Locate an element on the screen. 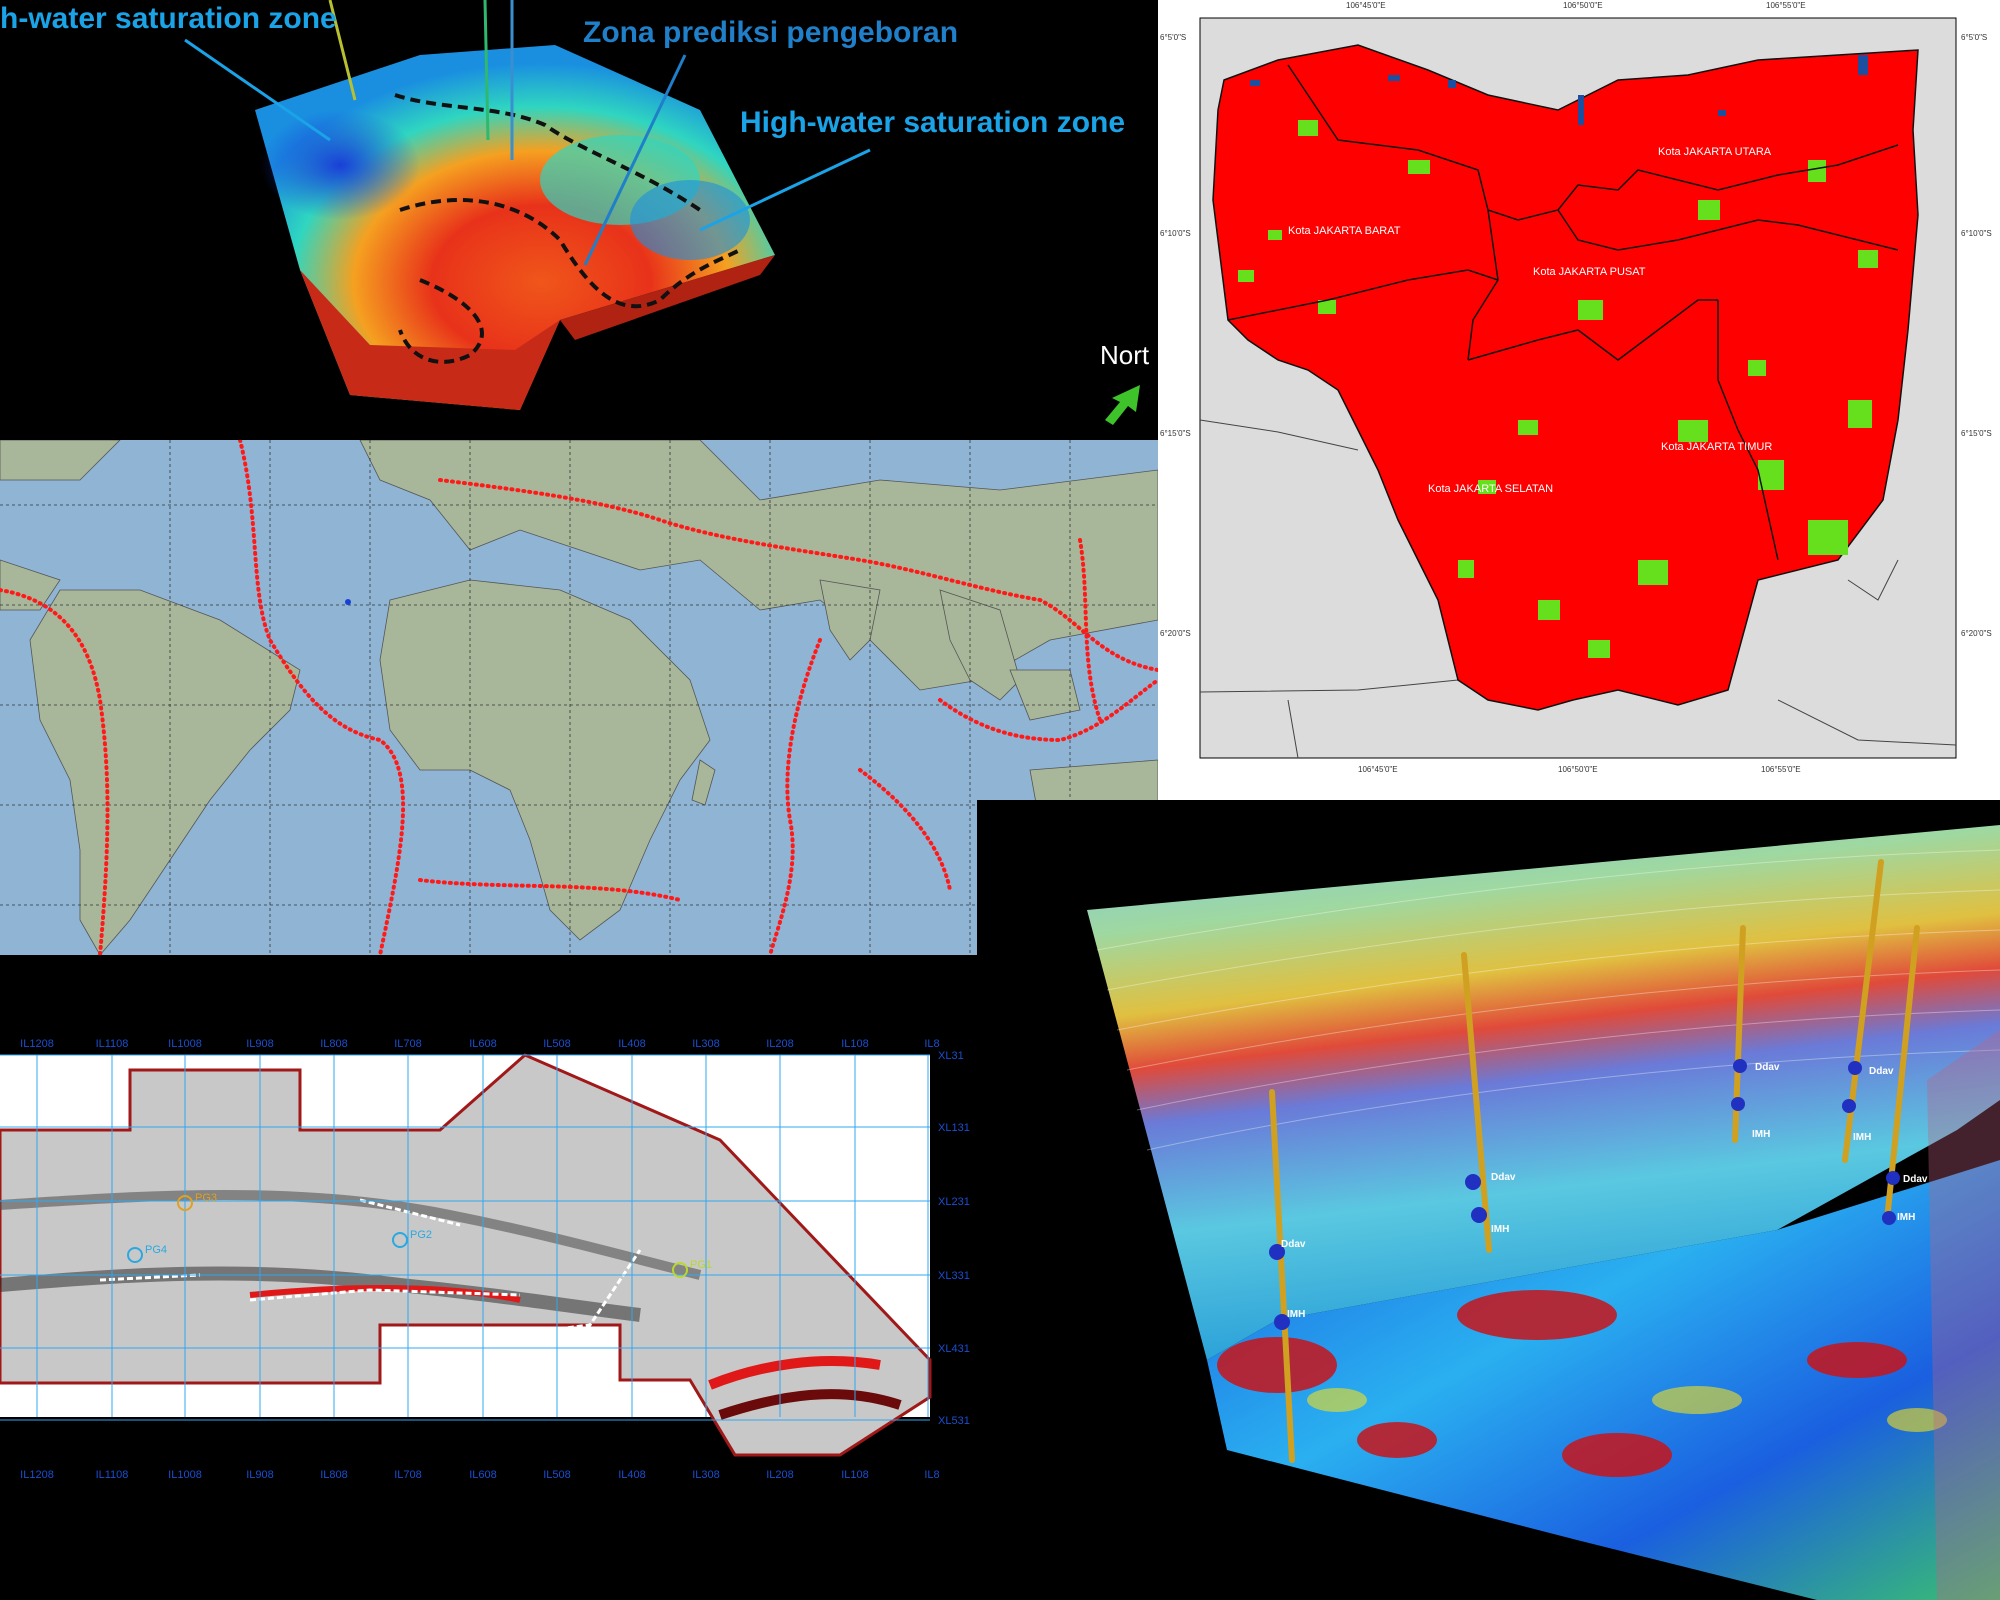 The width and height of the screenshot is (2000, 1600). left-coord: 6°15'0"S is located at coordinates (1175, 433).